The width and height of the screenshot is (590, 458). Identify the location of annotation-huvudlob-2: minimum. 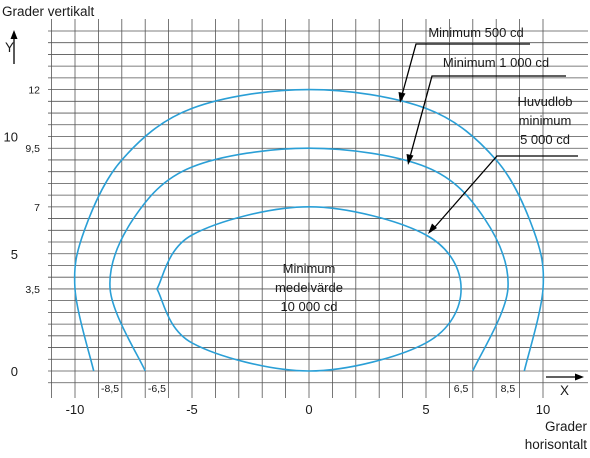
(545, 120).